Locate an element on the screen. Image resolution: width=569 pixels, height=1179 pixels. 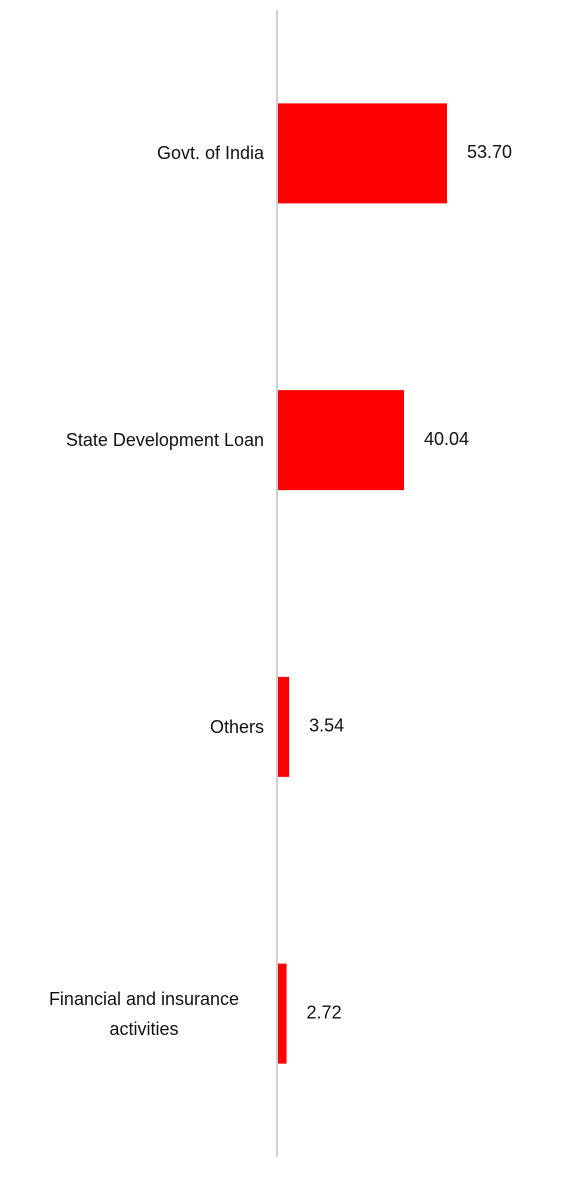
value-label: 2.72 is located at coordinates (324, 1012).